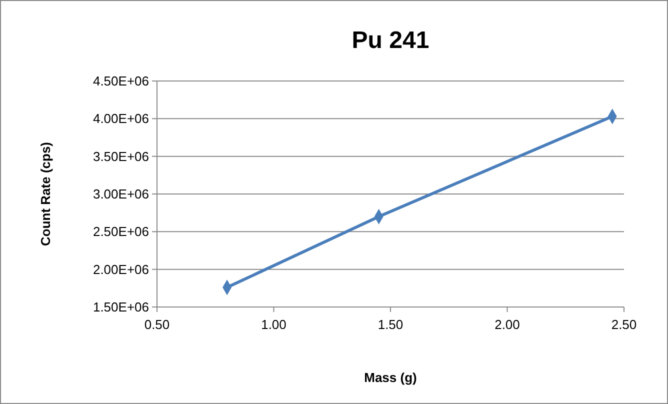 This screenshot has height=404, width=668. I want to click on x-tick-label: 1.00, so click(273, 324).